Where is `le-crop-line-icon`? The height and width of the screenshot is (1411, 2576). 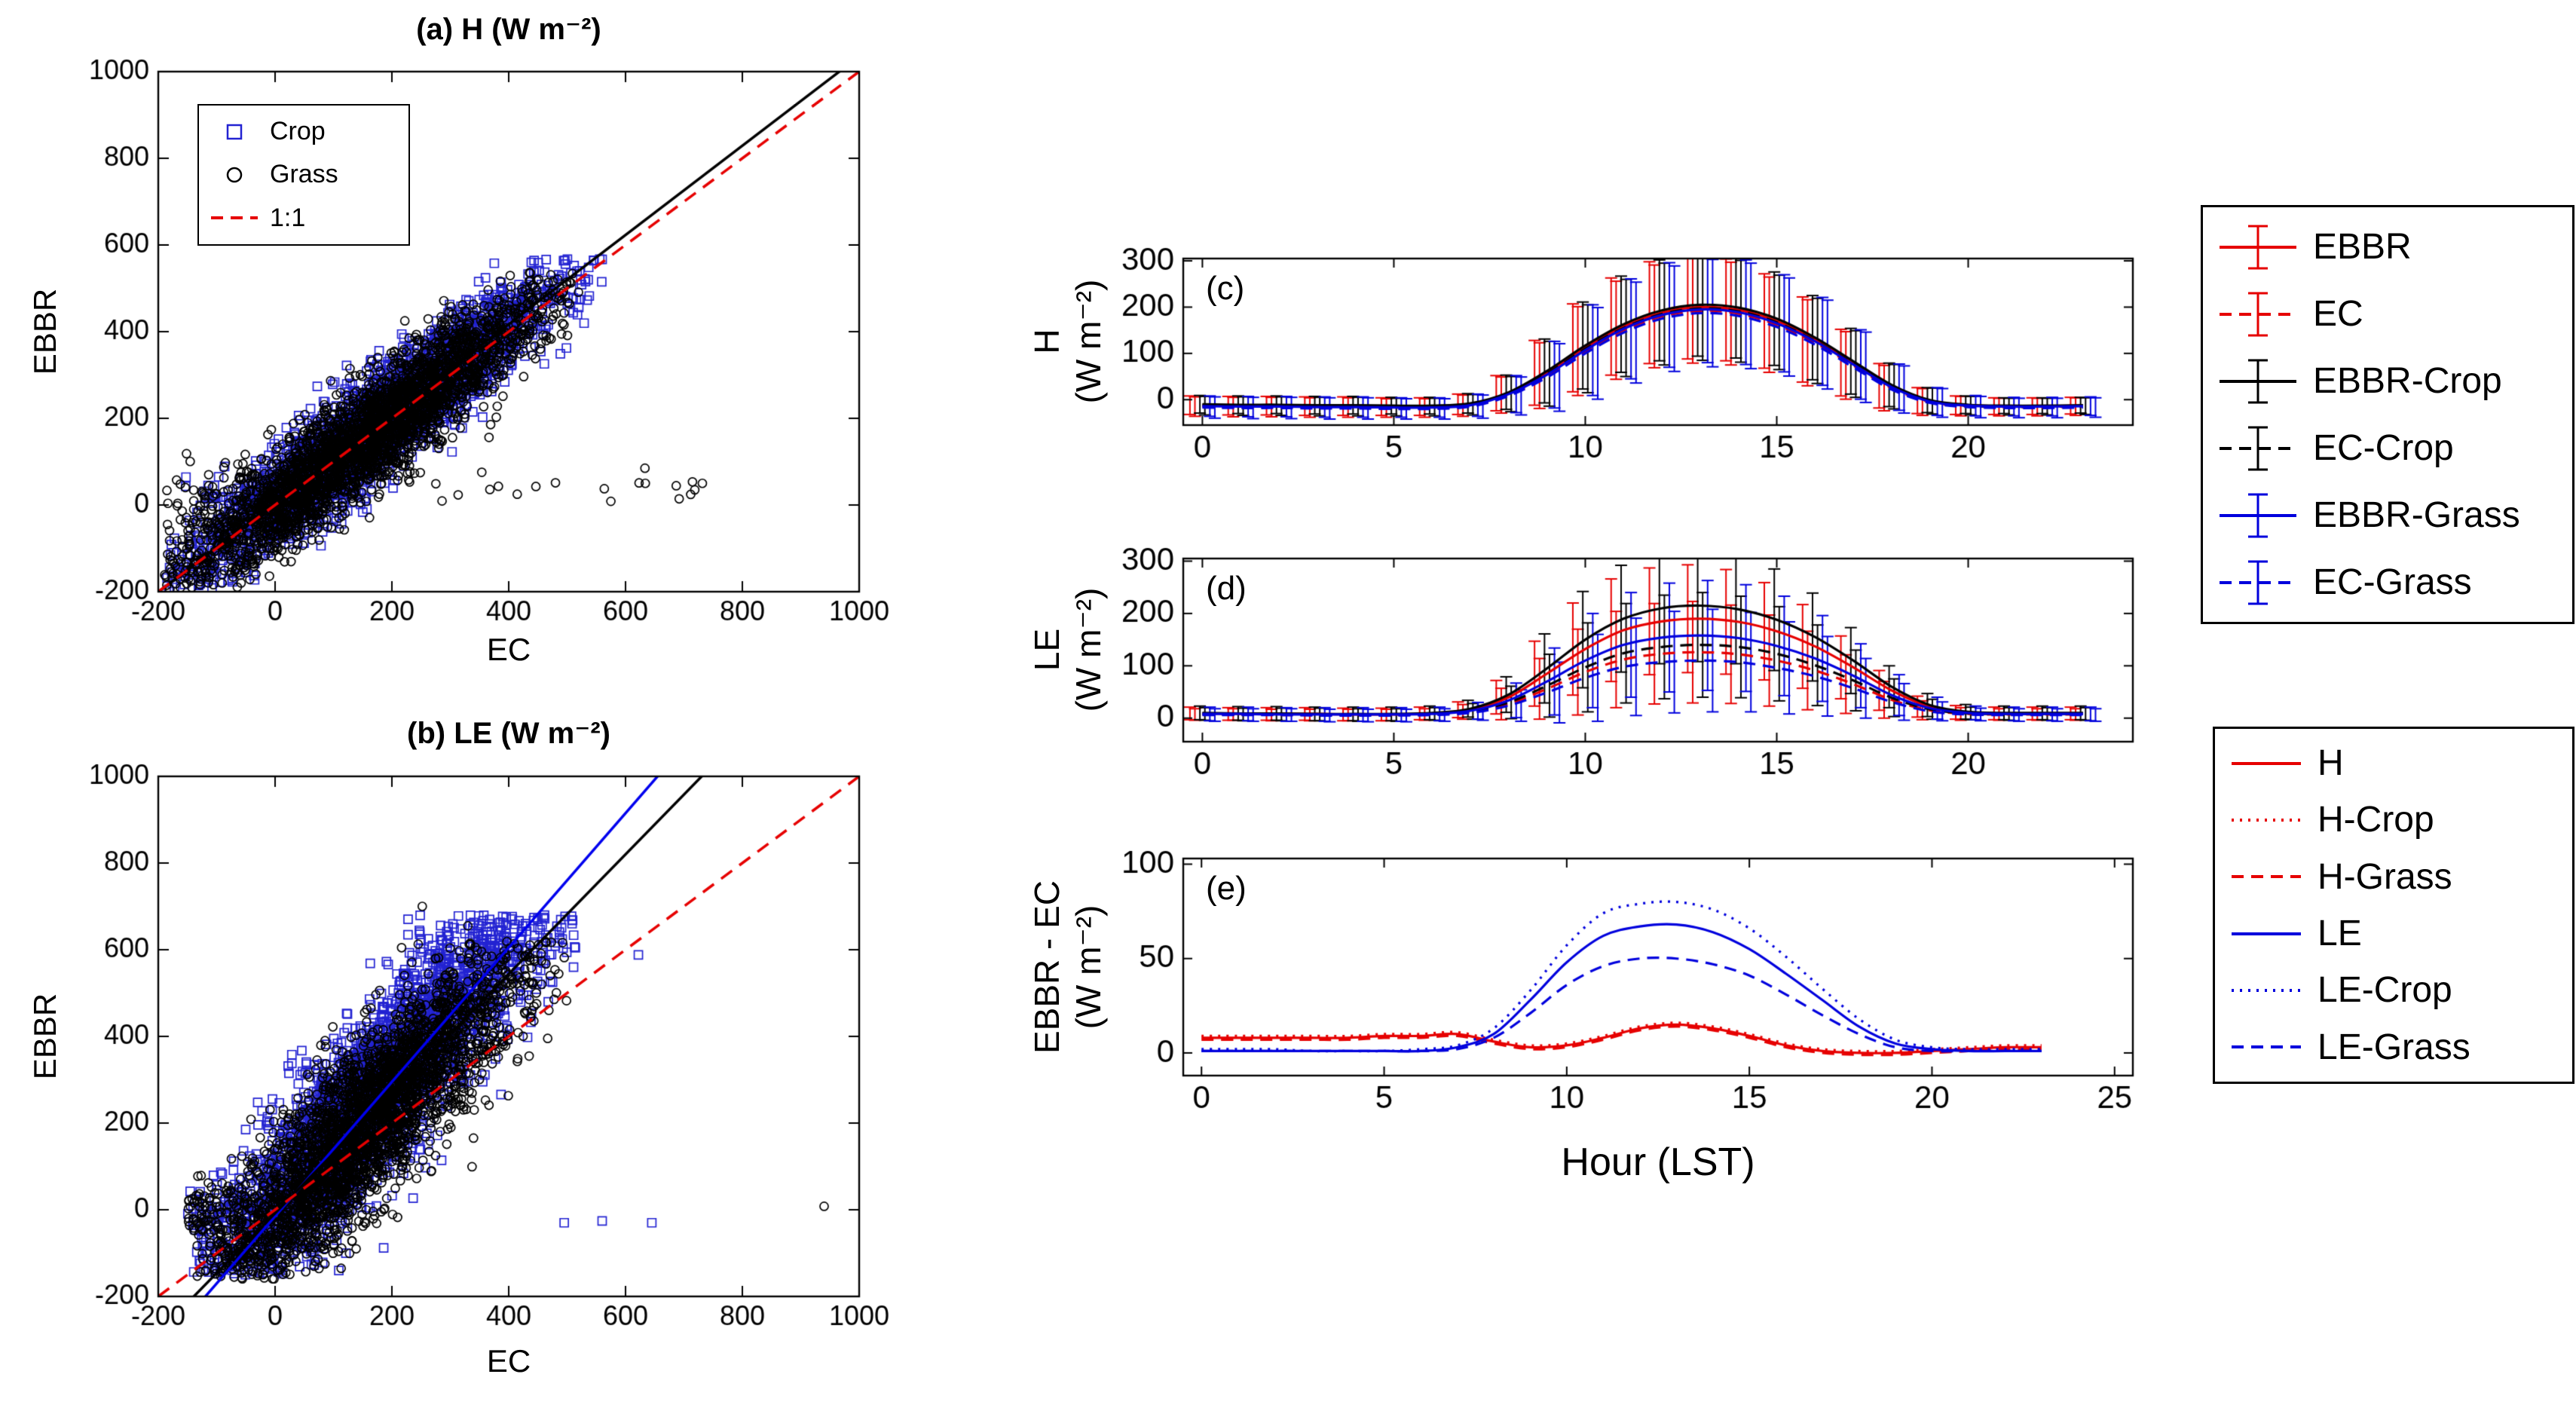
le-crop-line-icon is located at coordinates (2266, 990).